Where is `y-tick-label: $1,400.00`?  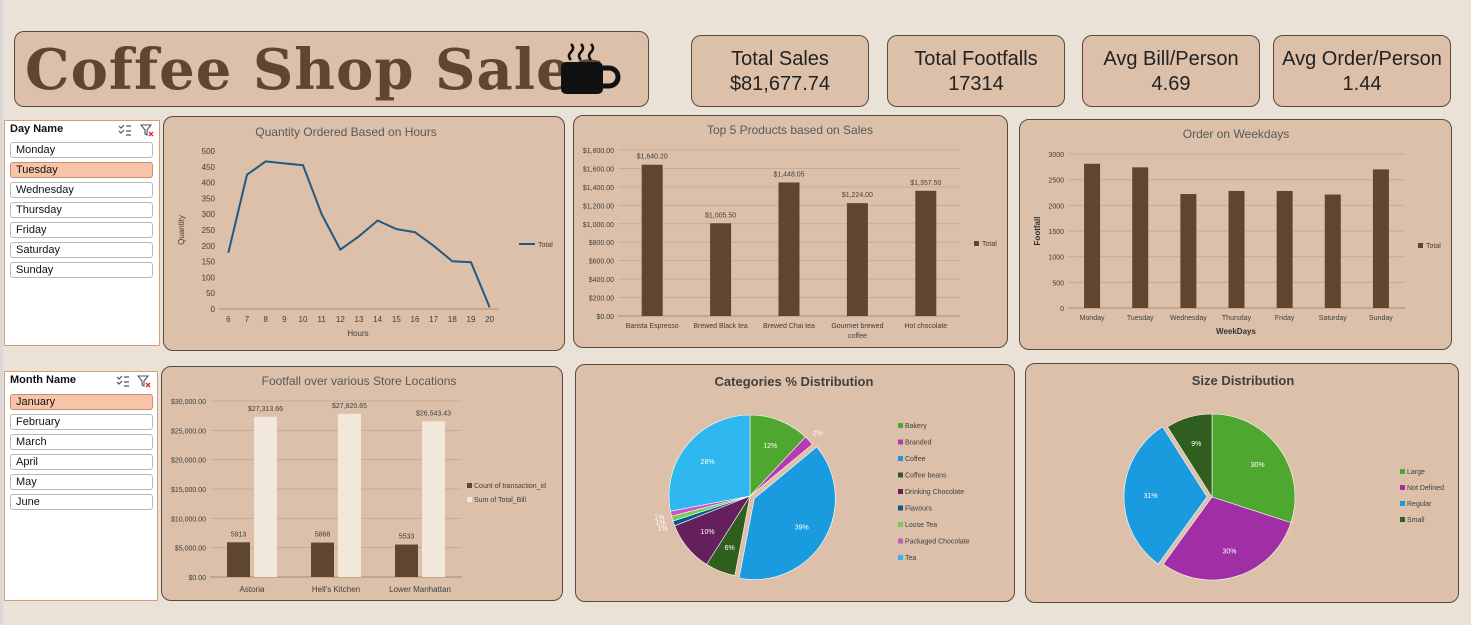
y-tick-label: $1,400.00 is located at coordinates (598, 188).